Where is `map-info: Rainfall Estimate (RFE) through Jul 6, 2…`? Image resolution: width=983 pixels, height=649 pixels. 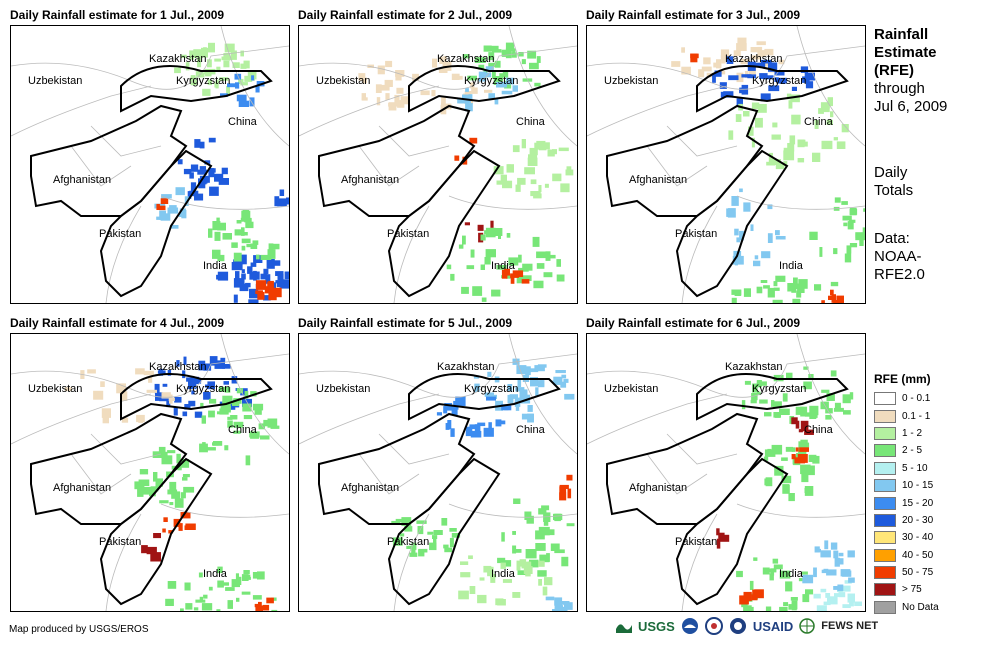 map-info: Rainfall Estimate (RFE) through Jul 6, 2… is located at coordinates (926, 155).